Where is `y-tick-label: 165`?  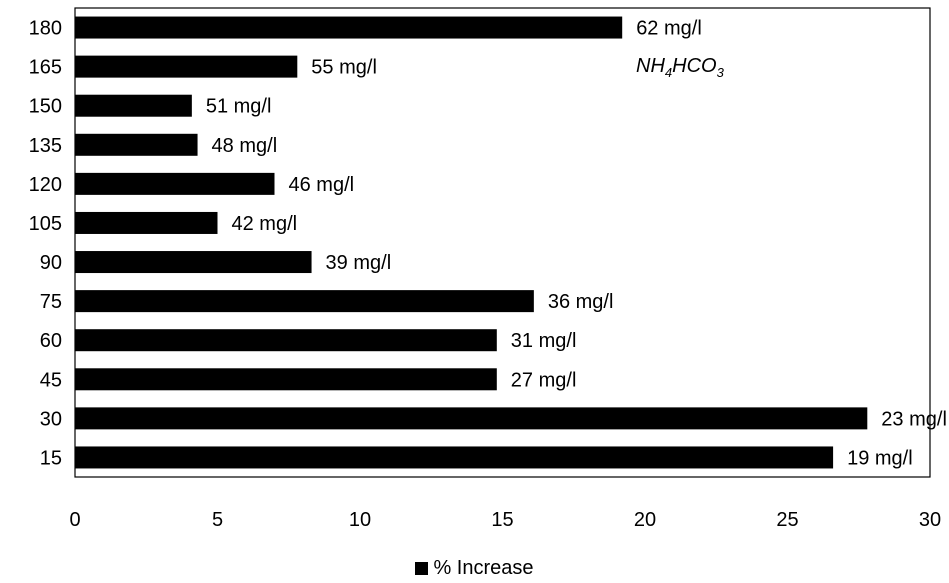
y-tick-label: 165 is located at coordinates (45, 68).